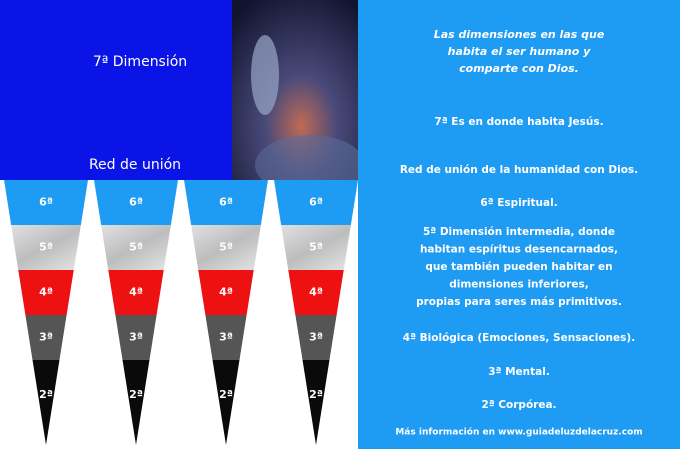  What do you see at coordinates (518, 203) in the screenshot?
I see `item-line: 6ª Espiritual.` at bounding box center [518, 203].